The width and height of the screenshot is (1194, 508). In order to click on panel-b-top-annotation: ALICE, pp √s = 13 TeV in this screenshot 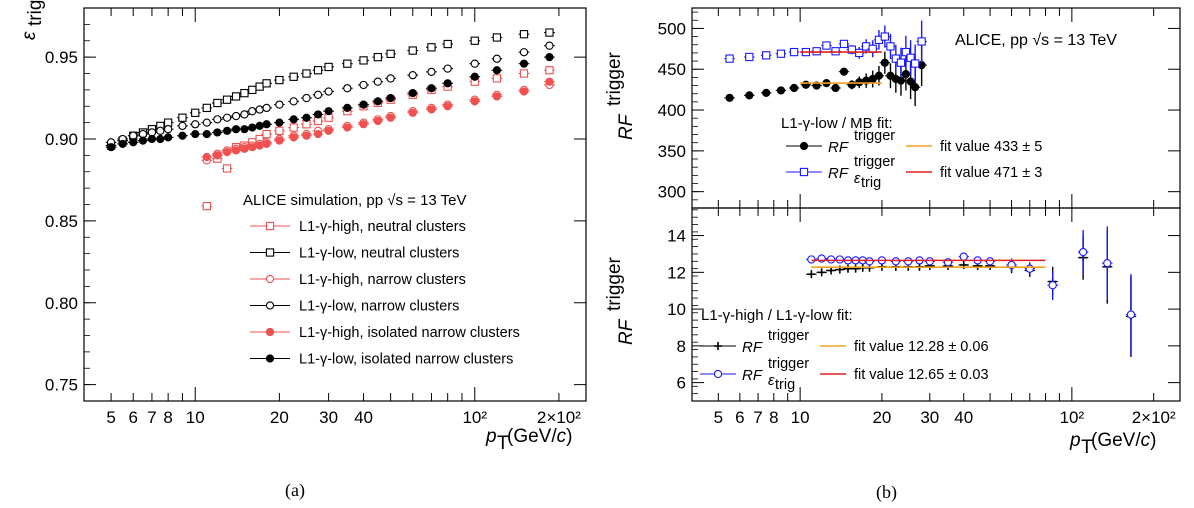, I will do `click(1036, 40)`.